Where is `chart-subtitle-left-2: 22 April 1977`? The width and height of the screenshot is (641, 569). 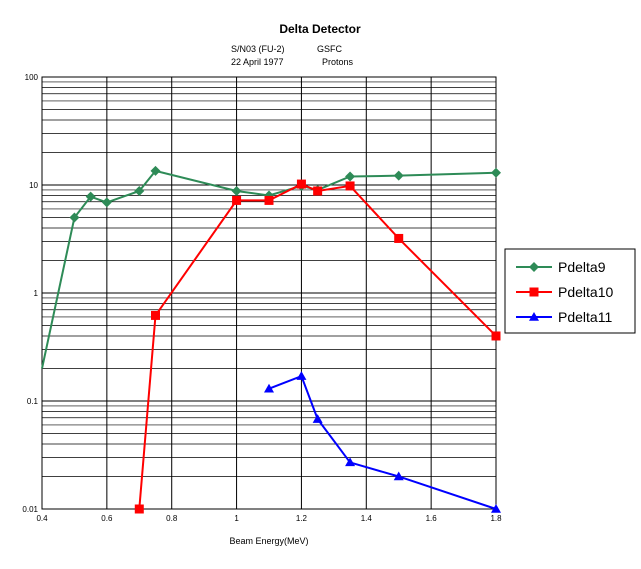 chart-subtitle-left-2: 22 April 1977 is located at coordinates (257, 62).